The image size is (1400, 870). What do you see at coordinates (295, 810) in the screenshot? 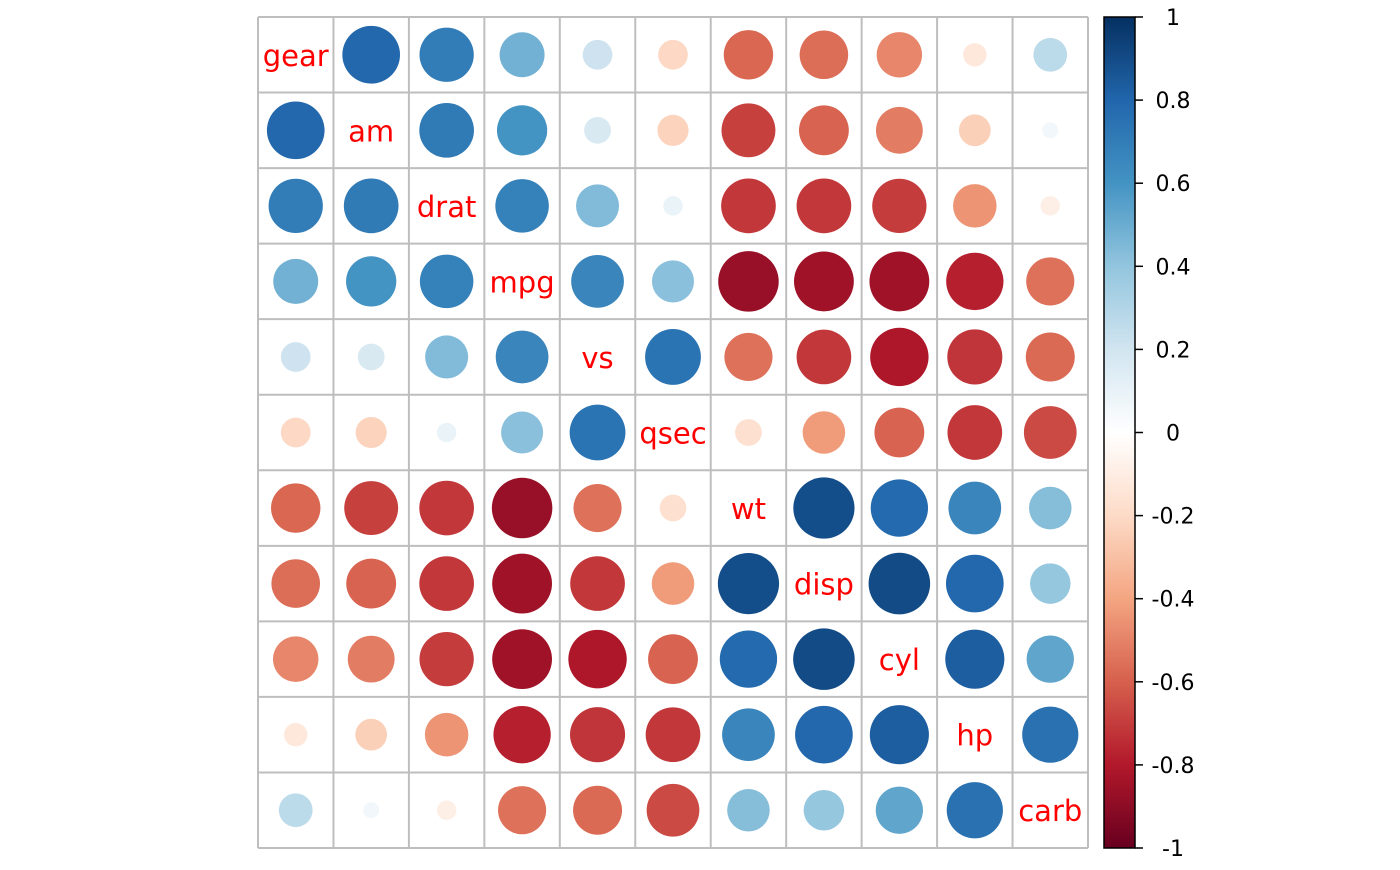
I see `corr-circle-carb-gear` at bounding box center [295, 810].